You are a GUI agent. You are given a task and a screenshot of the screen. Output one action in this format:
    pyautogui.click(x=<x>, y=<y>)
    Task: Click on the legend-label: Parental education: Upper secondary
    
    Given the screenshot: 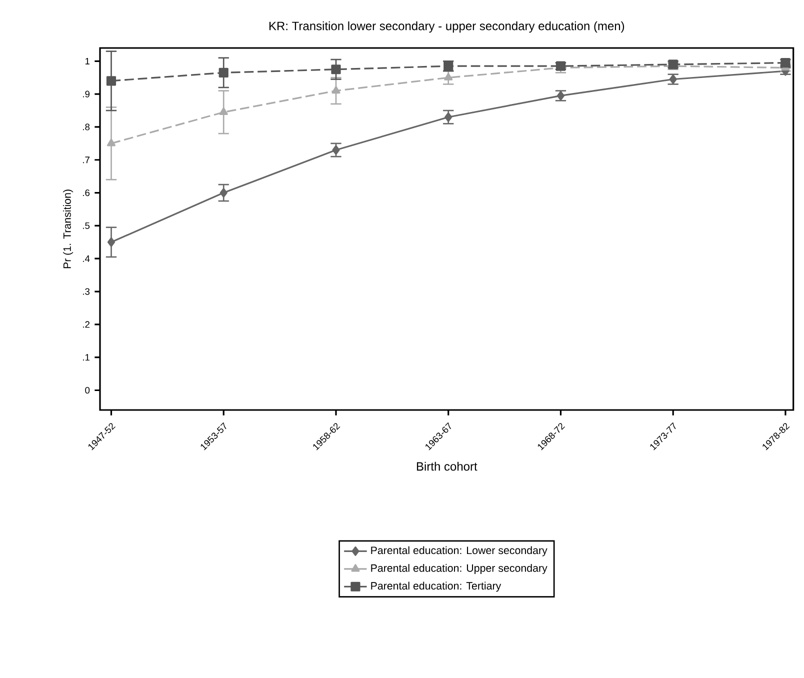 What is the action you would take?
    pyautogui.click(x=459, y=569)
    